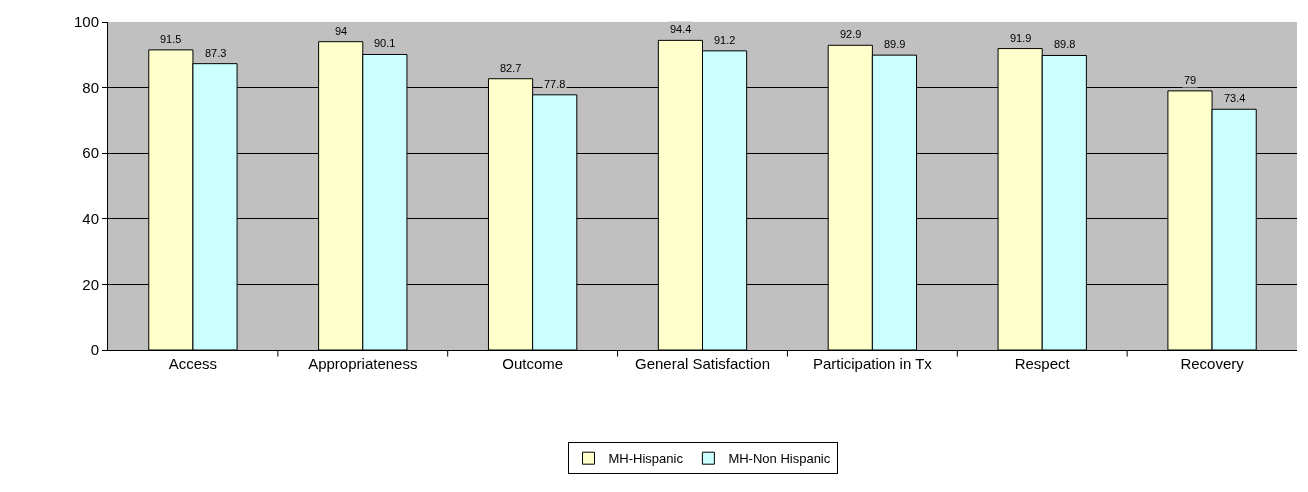 Image resolution: width=1308 pixels, height=492 pixels. What do you see at coordinates (511, 68) in the screenshot?
I see `data-label: 82.7` at bounding box center [511, 68].